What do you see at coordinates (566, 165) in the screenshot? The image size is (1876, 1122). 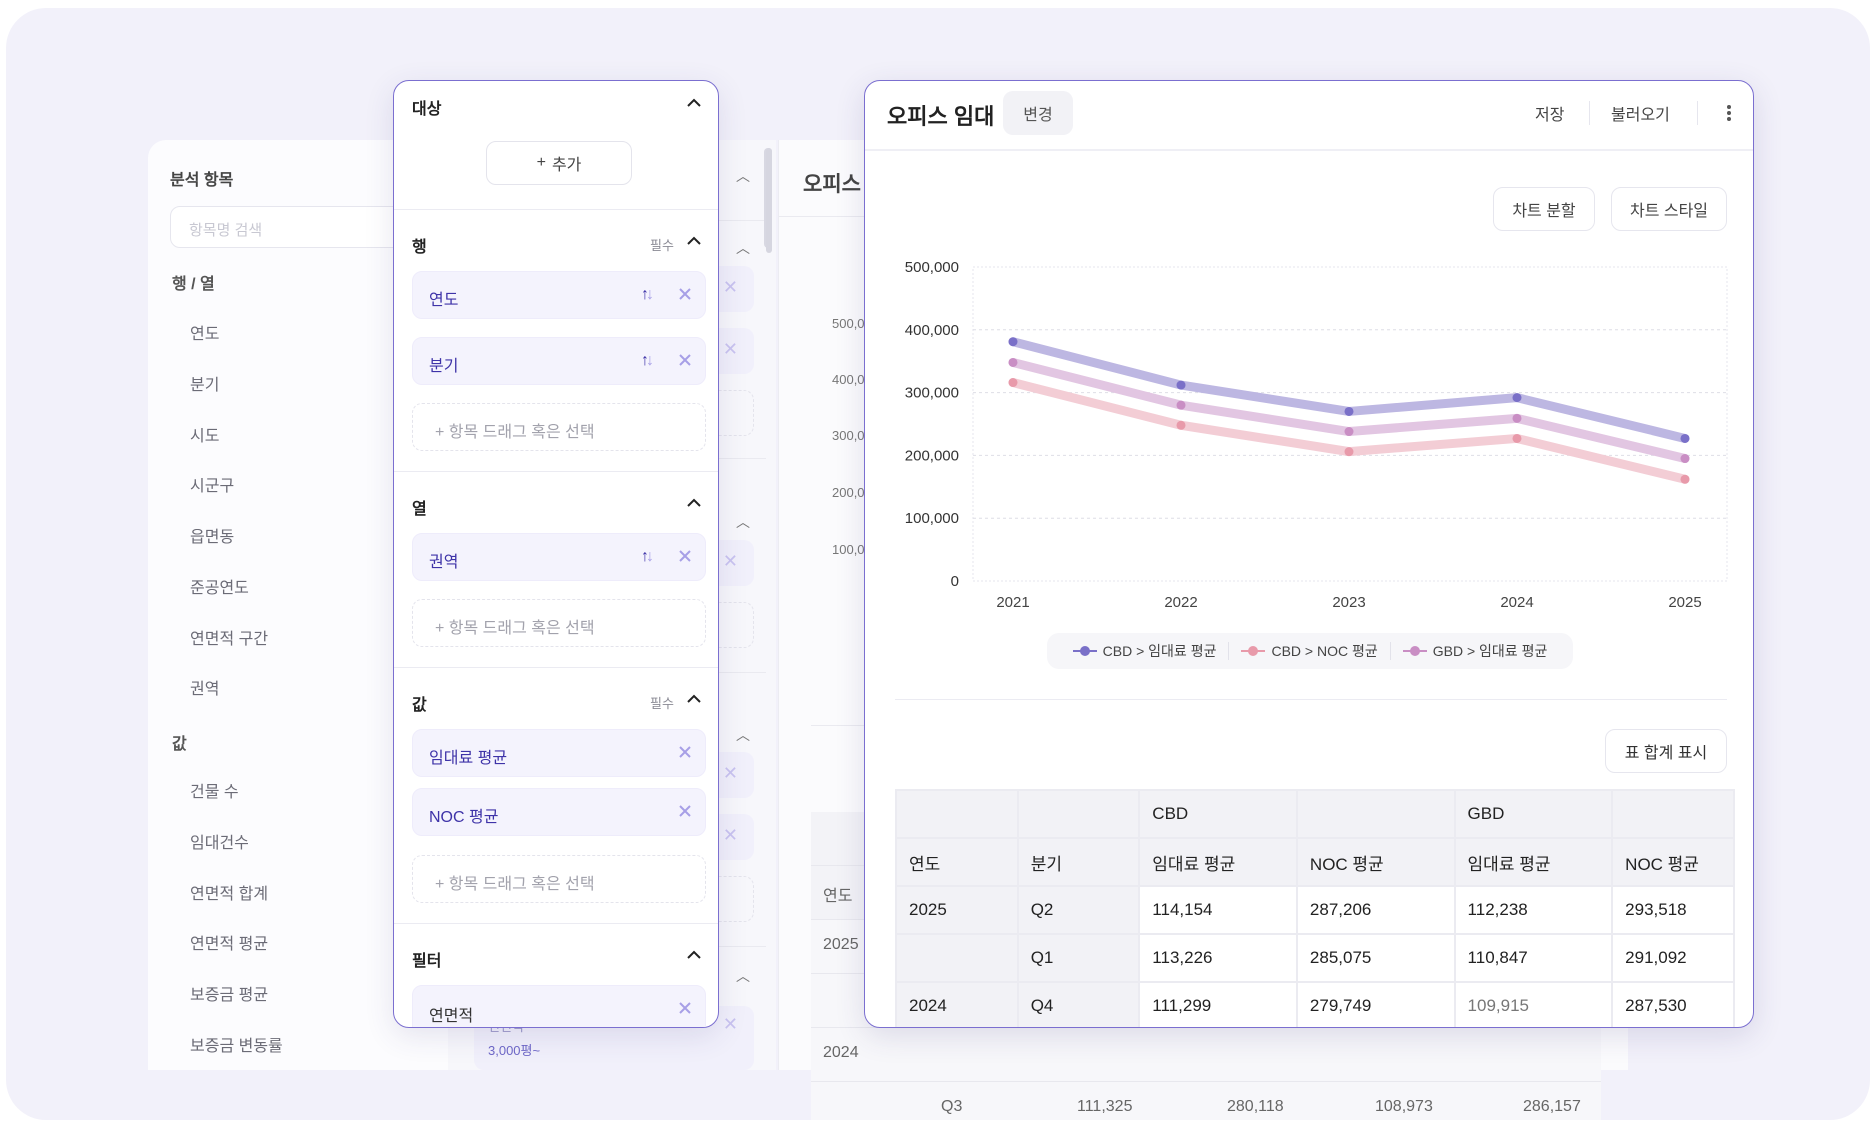 I see `add-label: 추가` at bounding box center [566, 165].